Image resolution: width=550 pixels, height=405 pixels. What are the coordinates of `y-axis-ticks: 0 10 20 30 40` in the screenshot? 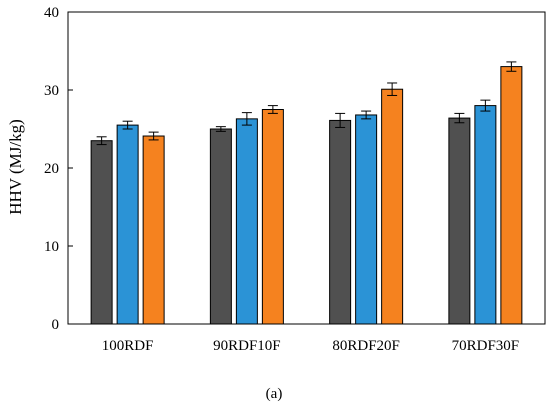 It's located at (58, 169).